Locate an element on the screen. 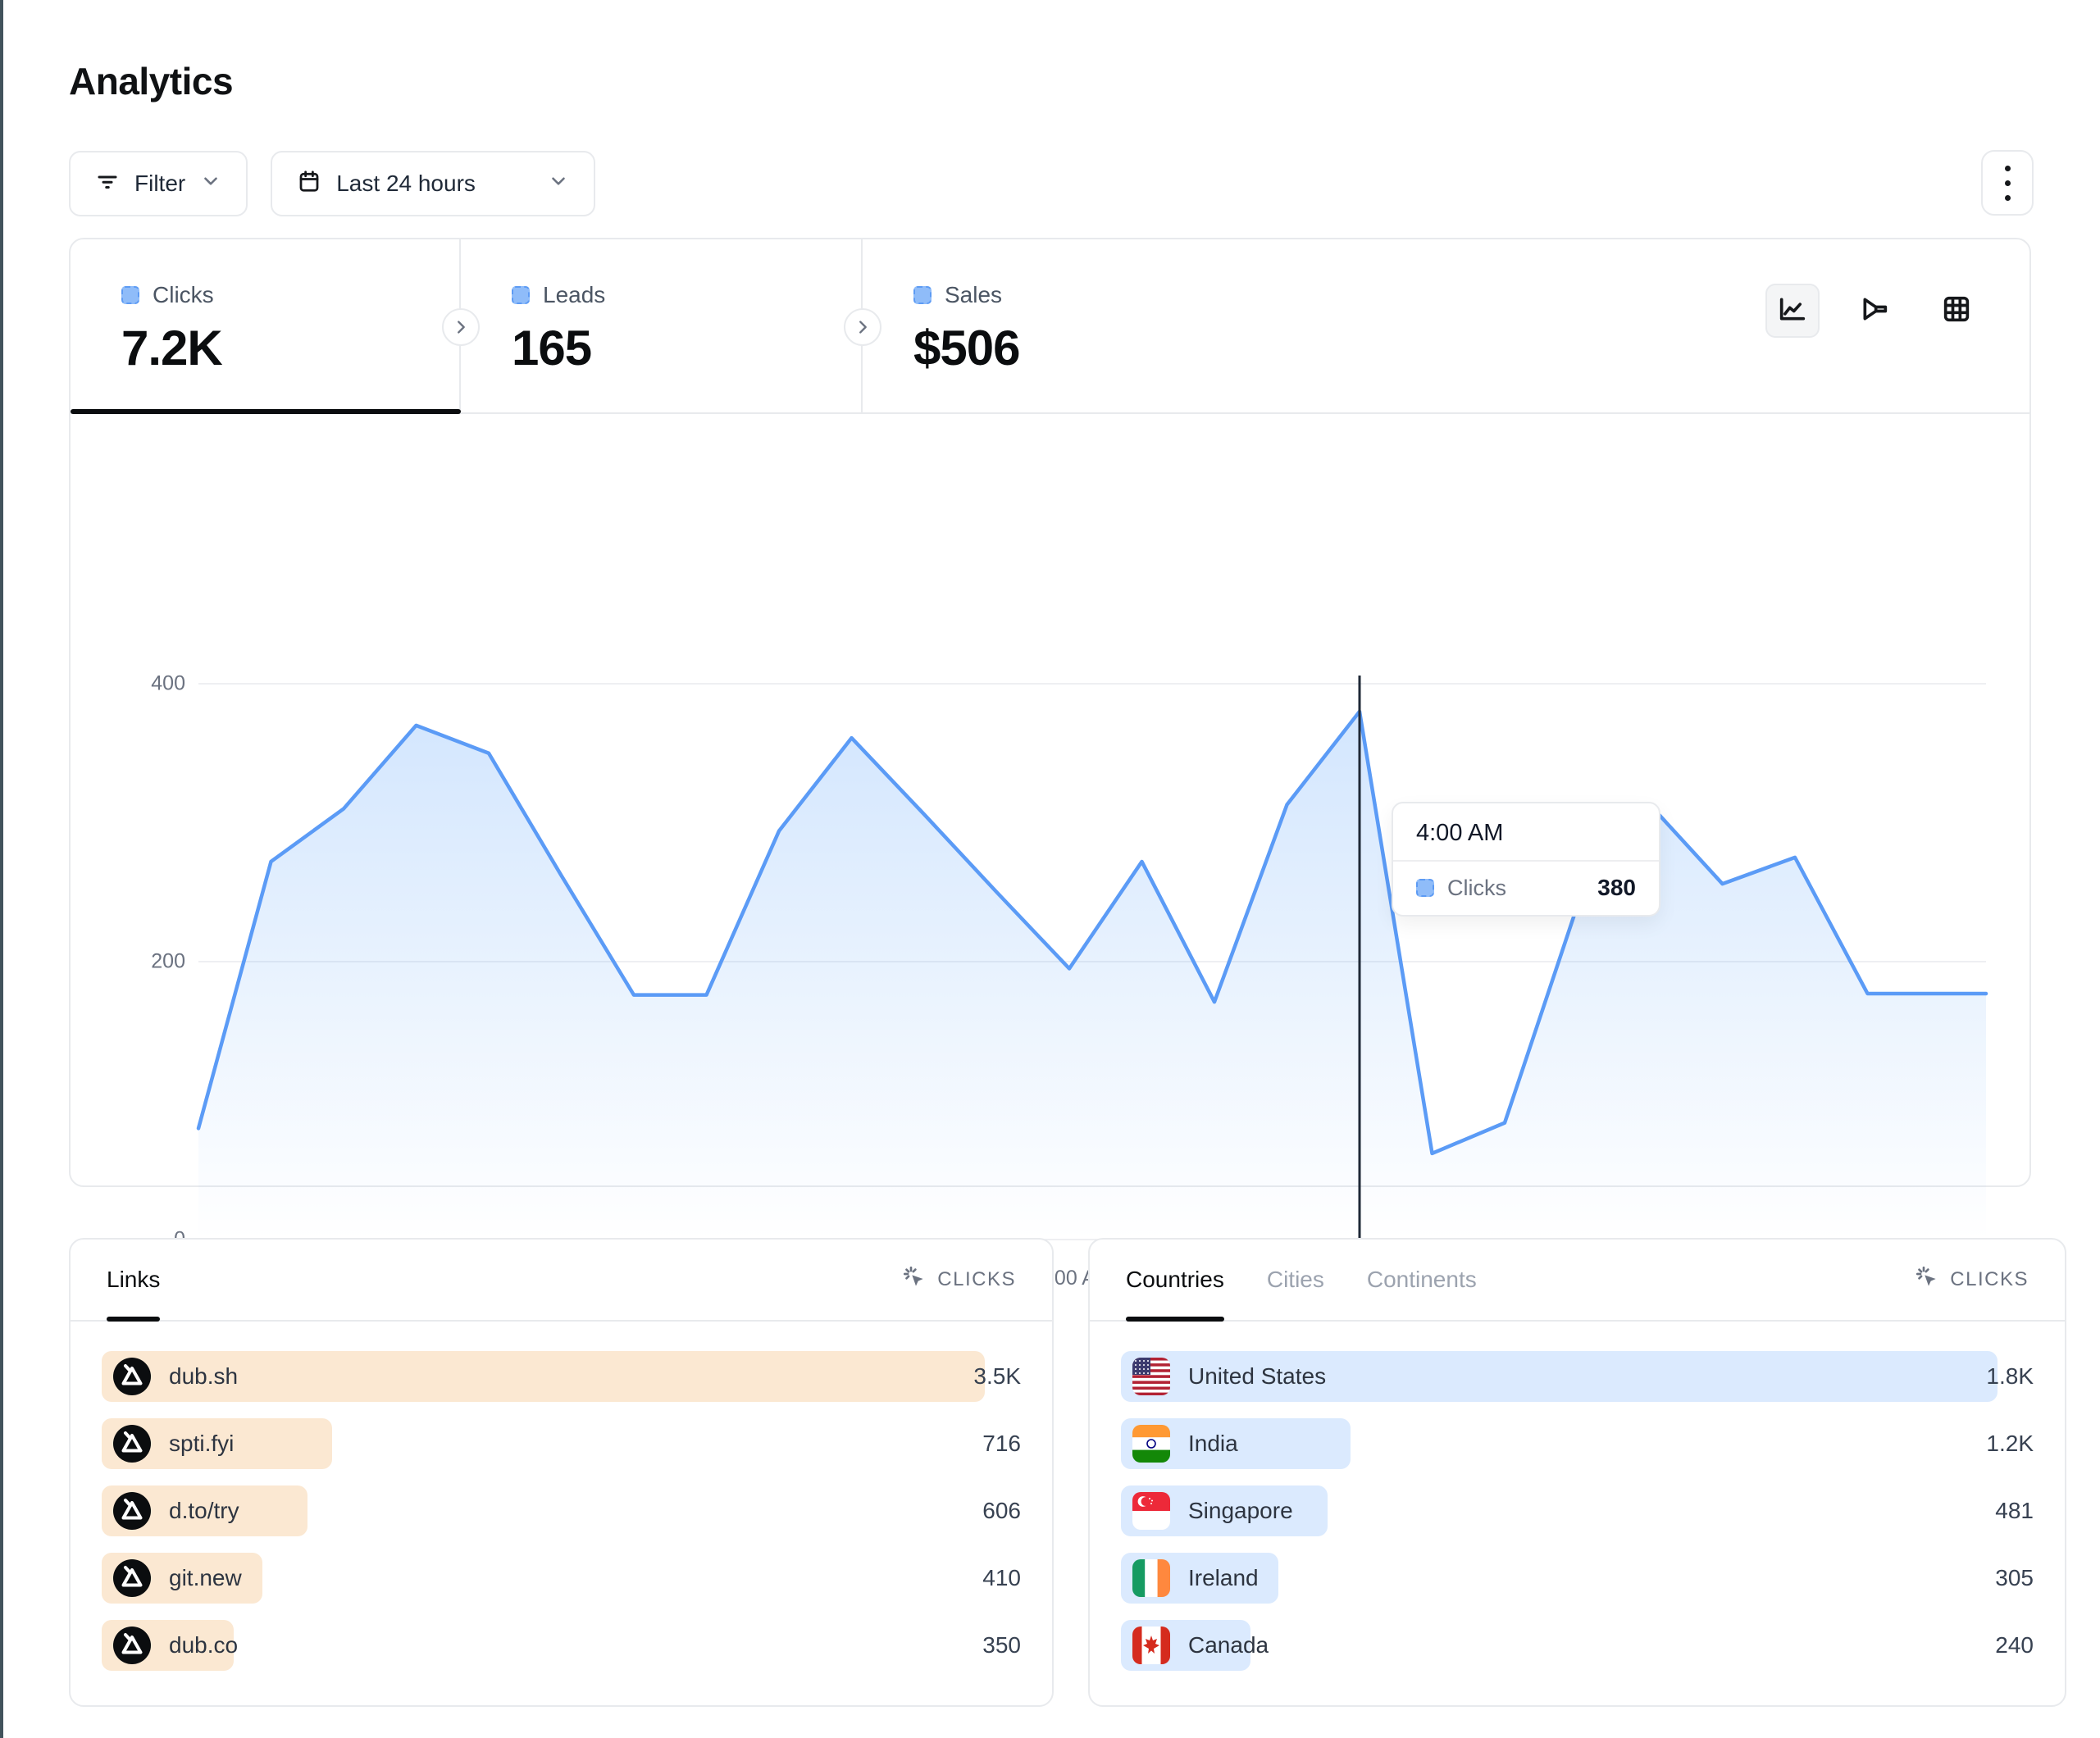  list-item-dub-sh: dub.sh 3.5K is located at coordinates (561, 1376).